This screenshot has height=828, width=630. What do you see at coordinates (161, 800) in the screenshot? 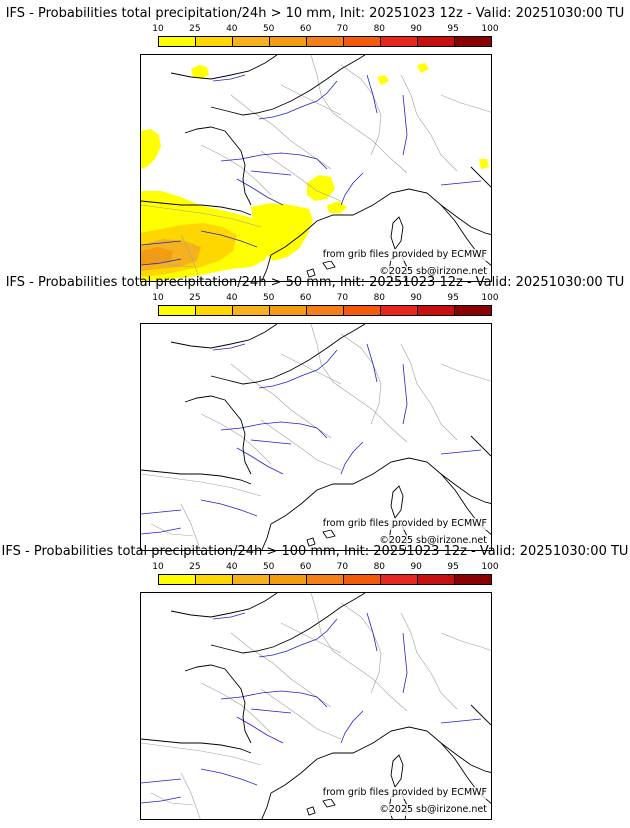
I see `river-tagus` at bounding box center [161, 800].